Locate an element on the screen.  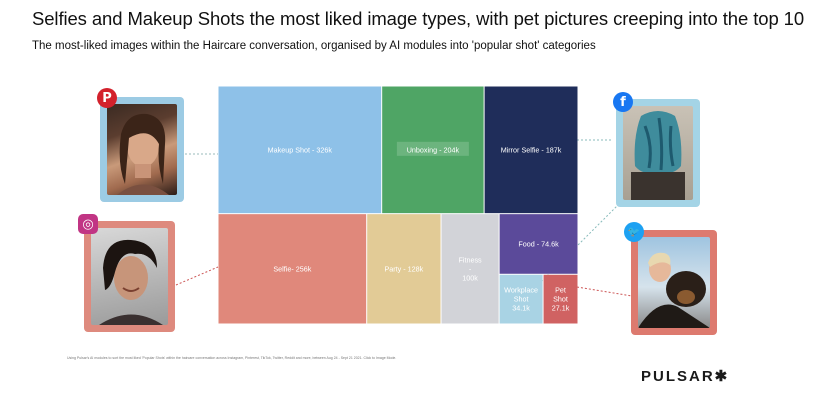
treemap-label-mirror-selfie: Mirror Selfie - 187k is located at coordinates (531, 149).